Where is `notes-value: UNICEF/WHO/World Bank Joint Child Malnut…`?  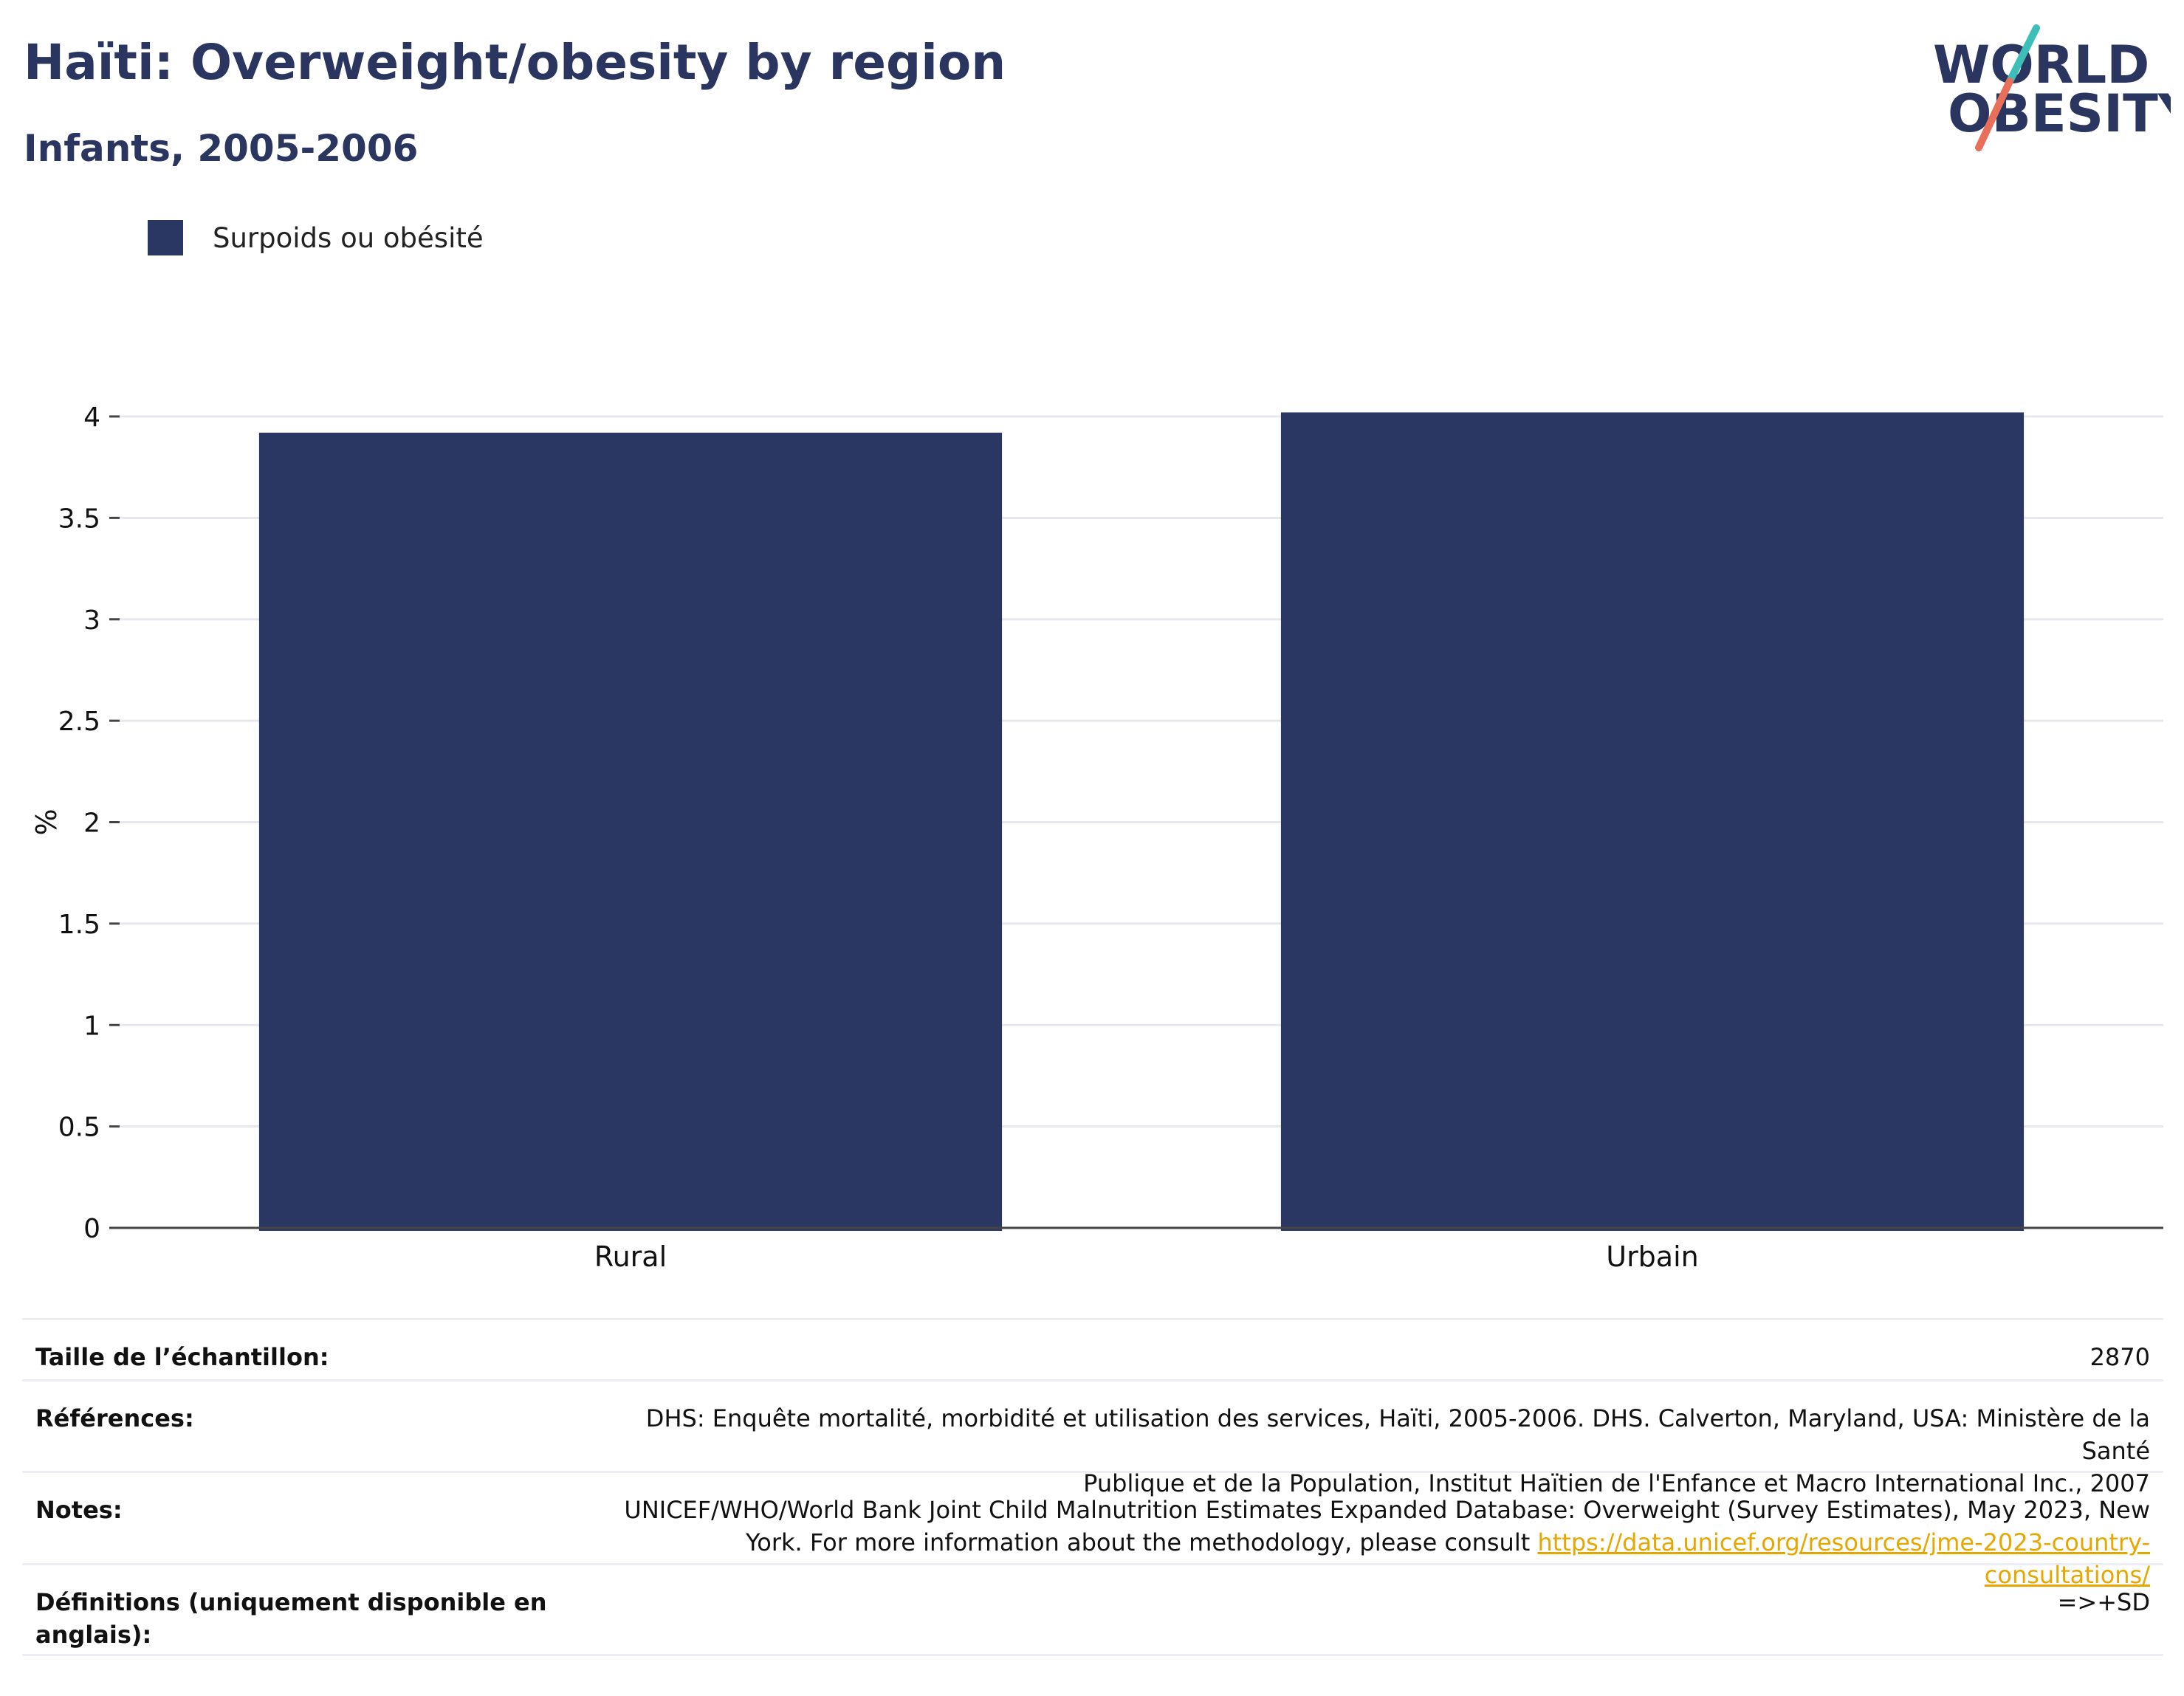
notes-value: UNICEF/WHO/World Bank Joint Child Malnut… is located at coordinates (1375, 1542).